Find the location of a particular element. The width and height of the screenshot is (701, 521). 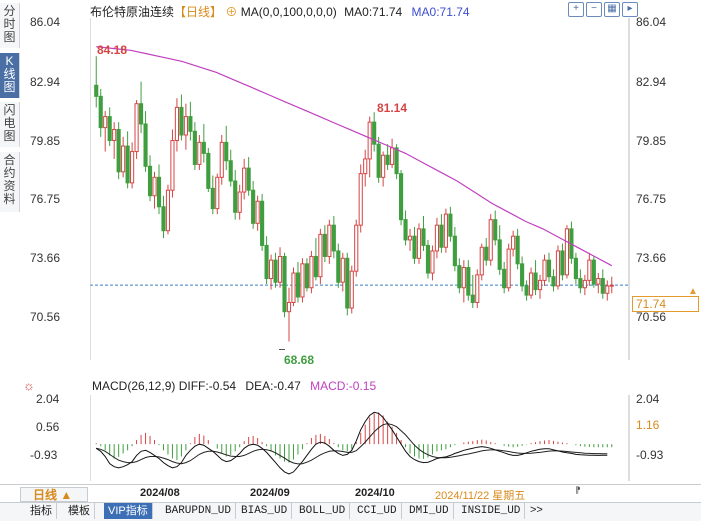

zoom-in-icon: + is located at coordinates (576, 9).